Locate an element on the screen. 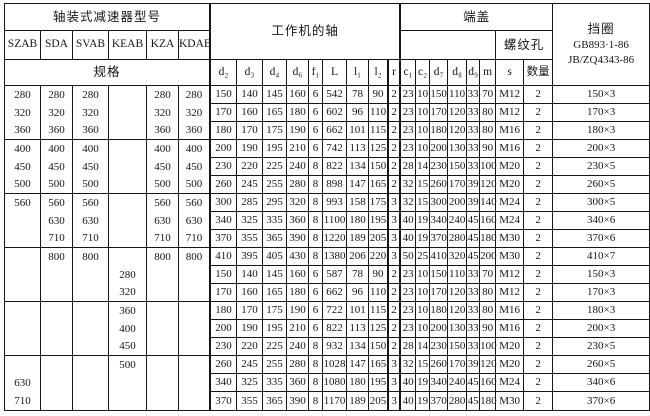 This screenshot has width=650, height=416. col-header-qty: 数量 is located at coordinates (539, 73).